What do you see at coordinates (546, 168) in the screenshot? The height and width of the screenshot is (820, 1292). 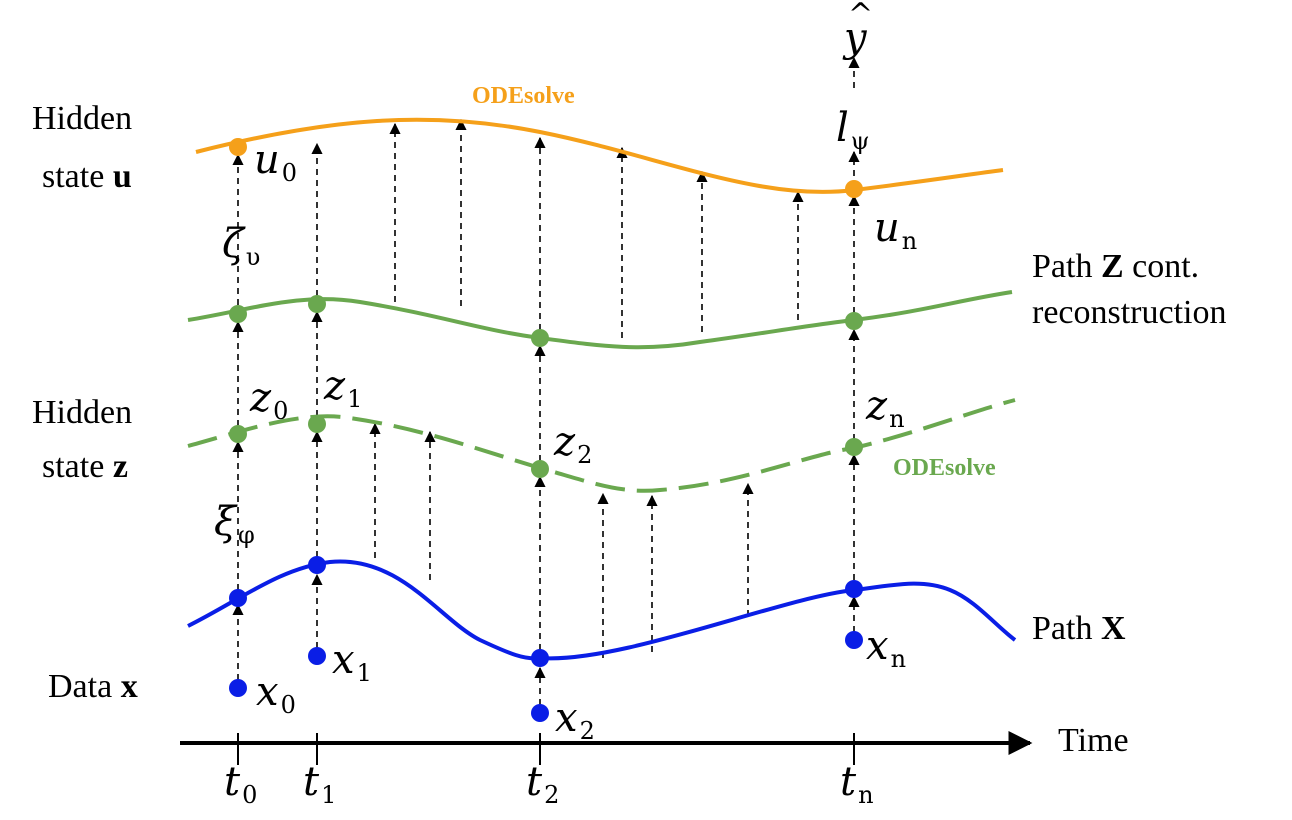 I see `u-points` at bounding box center [546, 168].